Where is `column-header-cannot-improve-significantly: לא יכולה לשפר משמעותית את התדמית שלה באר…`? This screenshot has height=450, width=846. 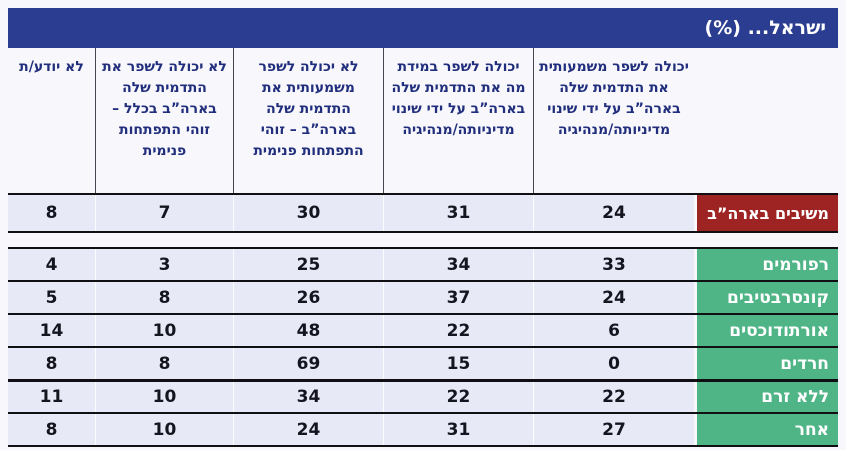
column-header-cannot-improve-significantly: לא יכולה לשפר משמעותית את התדמית שלה באר… is located at coordinates (309, 120).